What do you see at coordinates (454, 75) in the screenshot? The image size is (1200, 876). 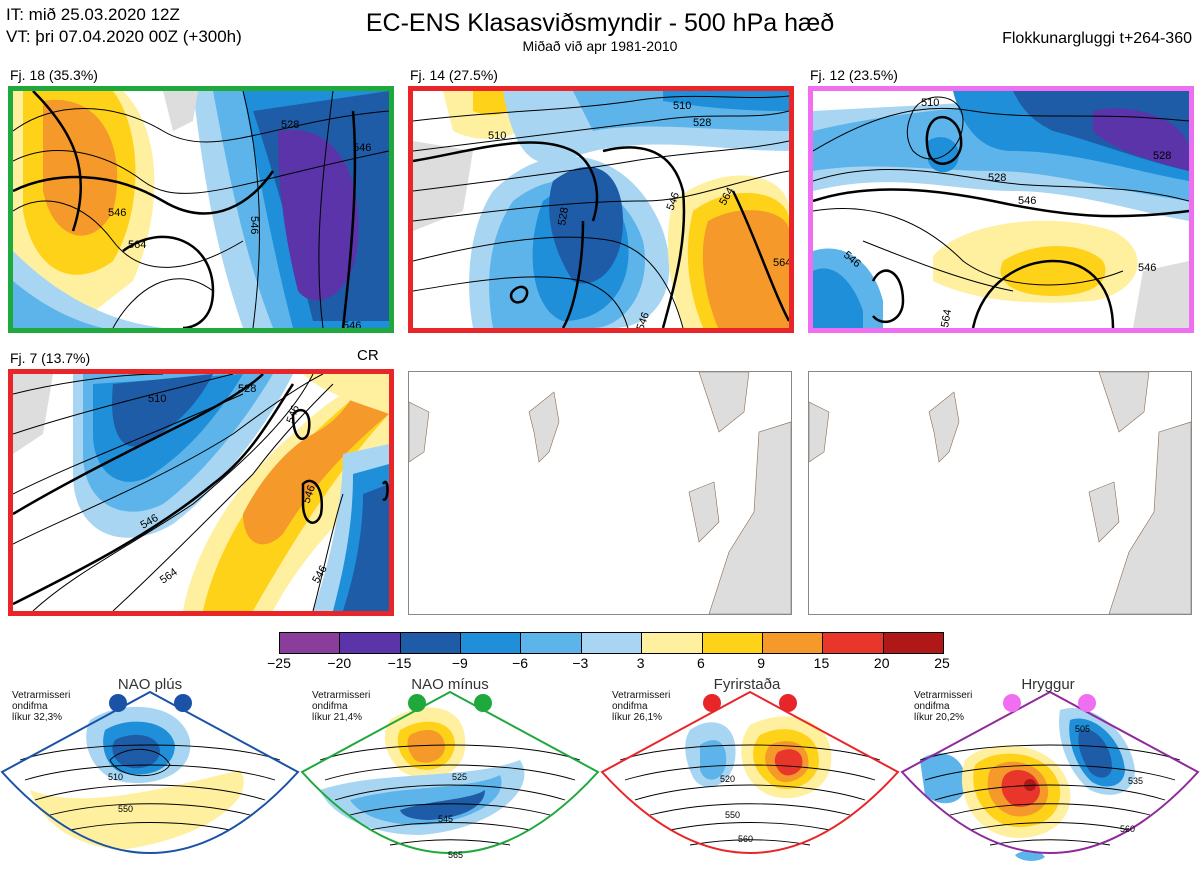 I see `cluster-label-2: Fj. 14 (27.5%)` at bounding box center [454, 75].